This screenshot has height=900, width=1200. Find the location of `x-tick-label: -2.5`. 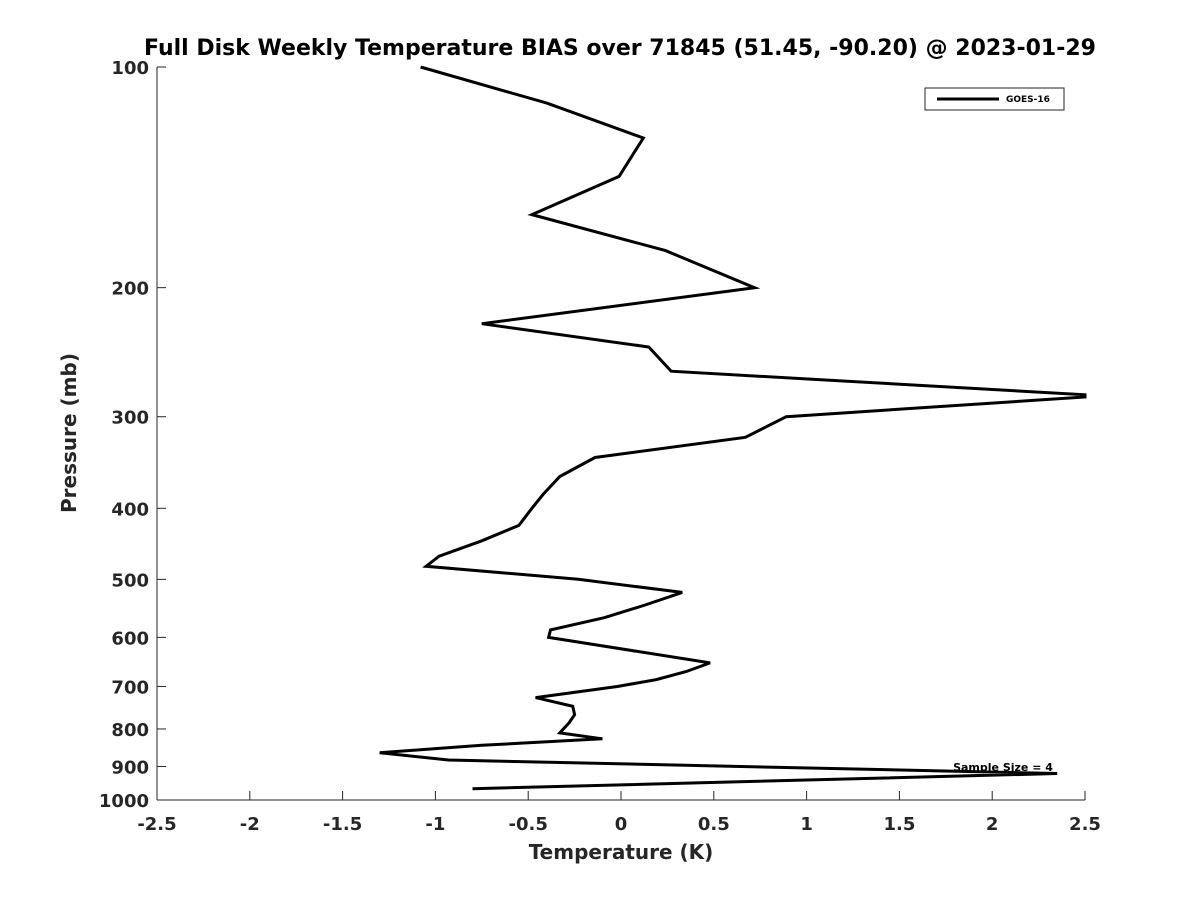

x-tick-label: -2.5 is located at coordinates (156, 824).